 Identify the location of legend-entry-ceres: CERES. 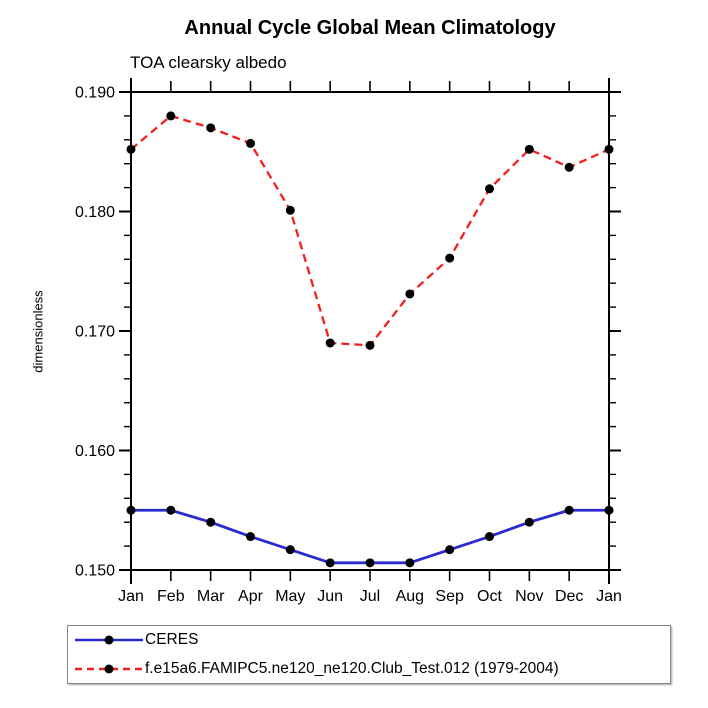
(371, 640).